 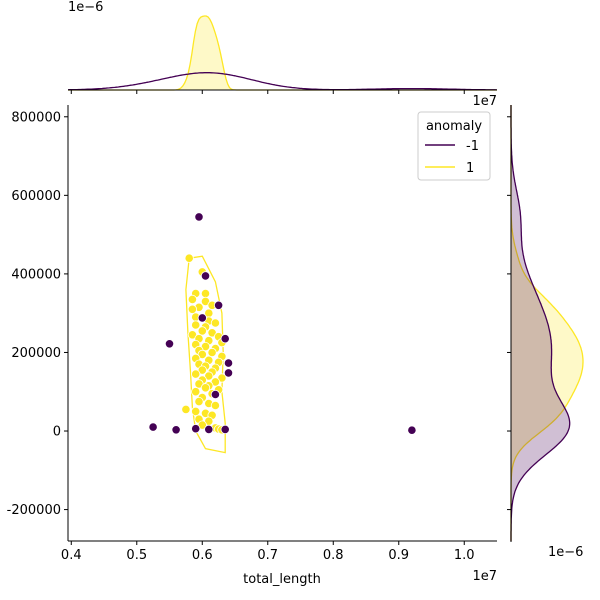 I want to click on legend-title: anomaly, so click(x=454, y=126).